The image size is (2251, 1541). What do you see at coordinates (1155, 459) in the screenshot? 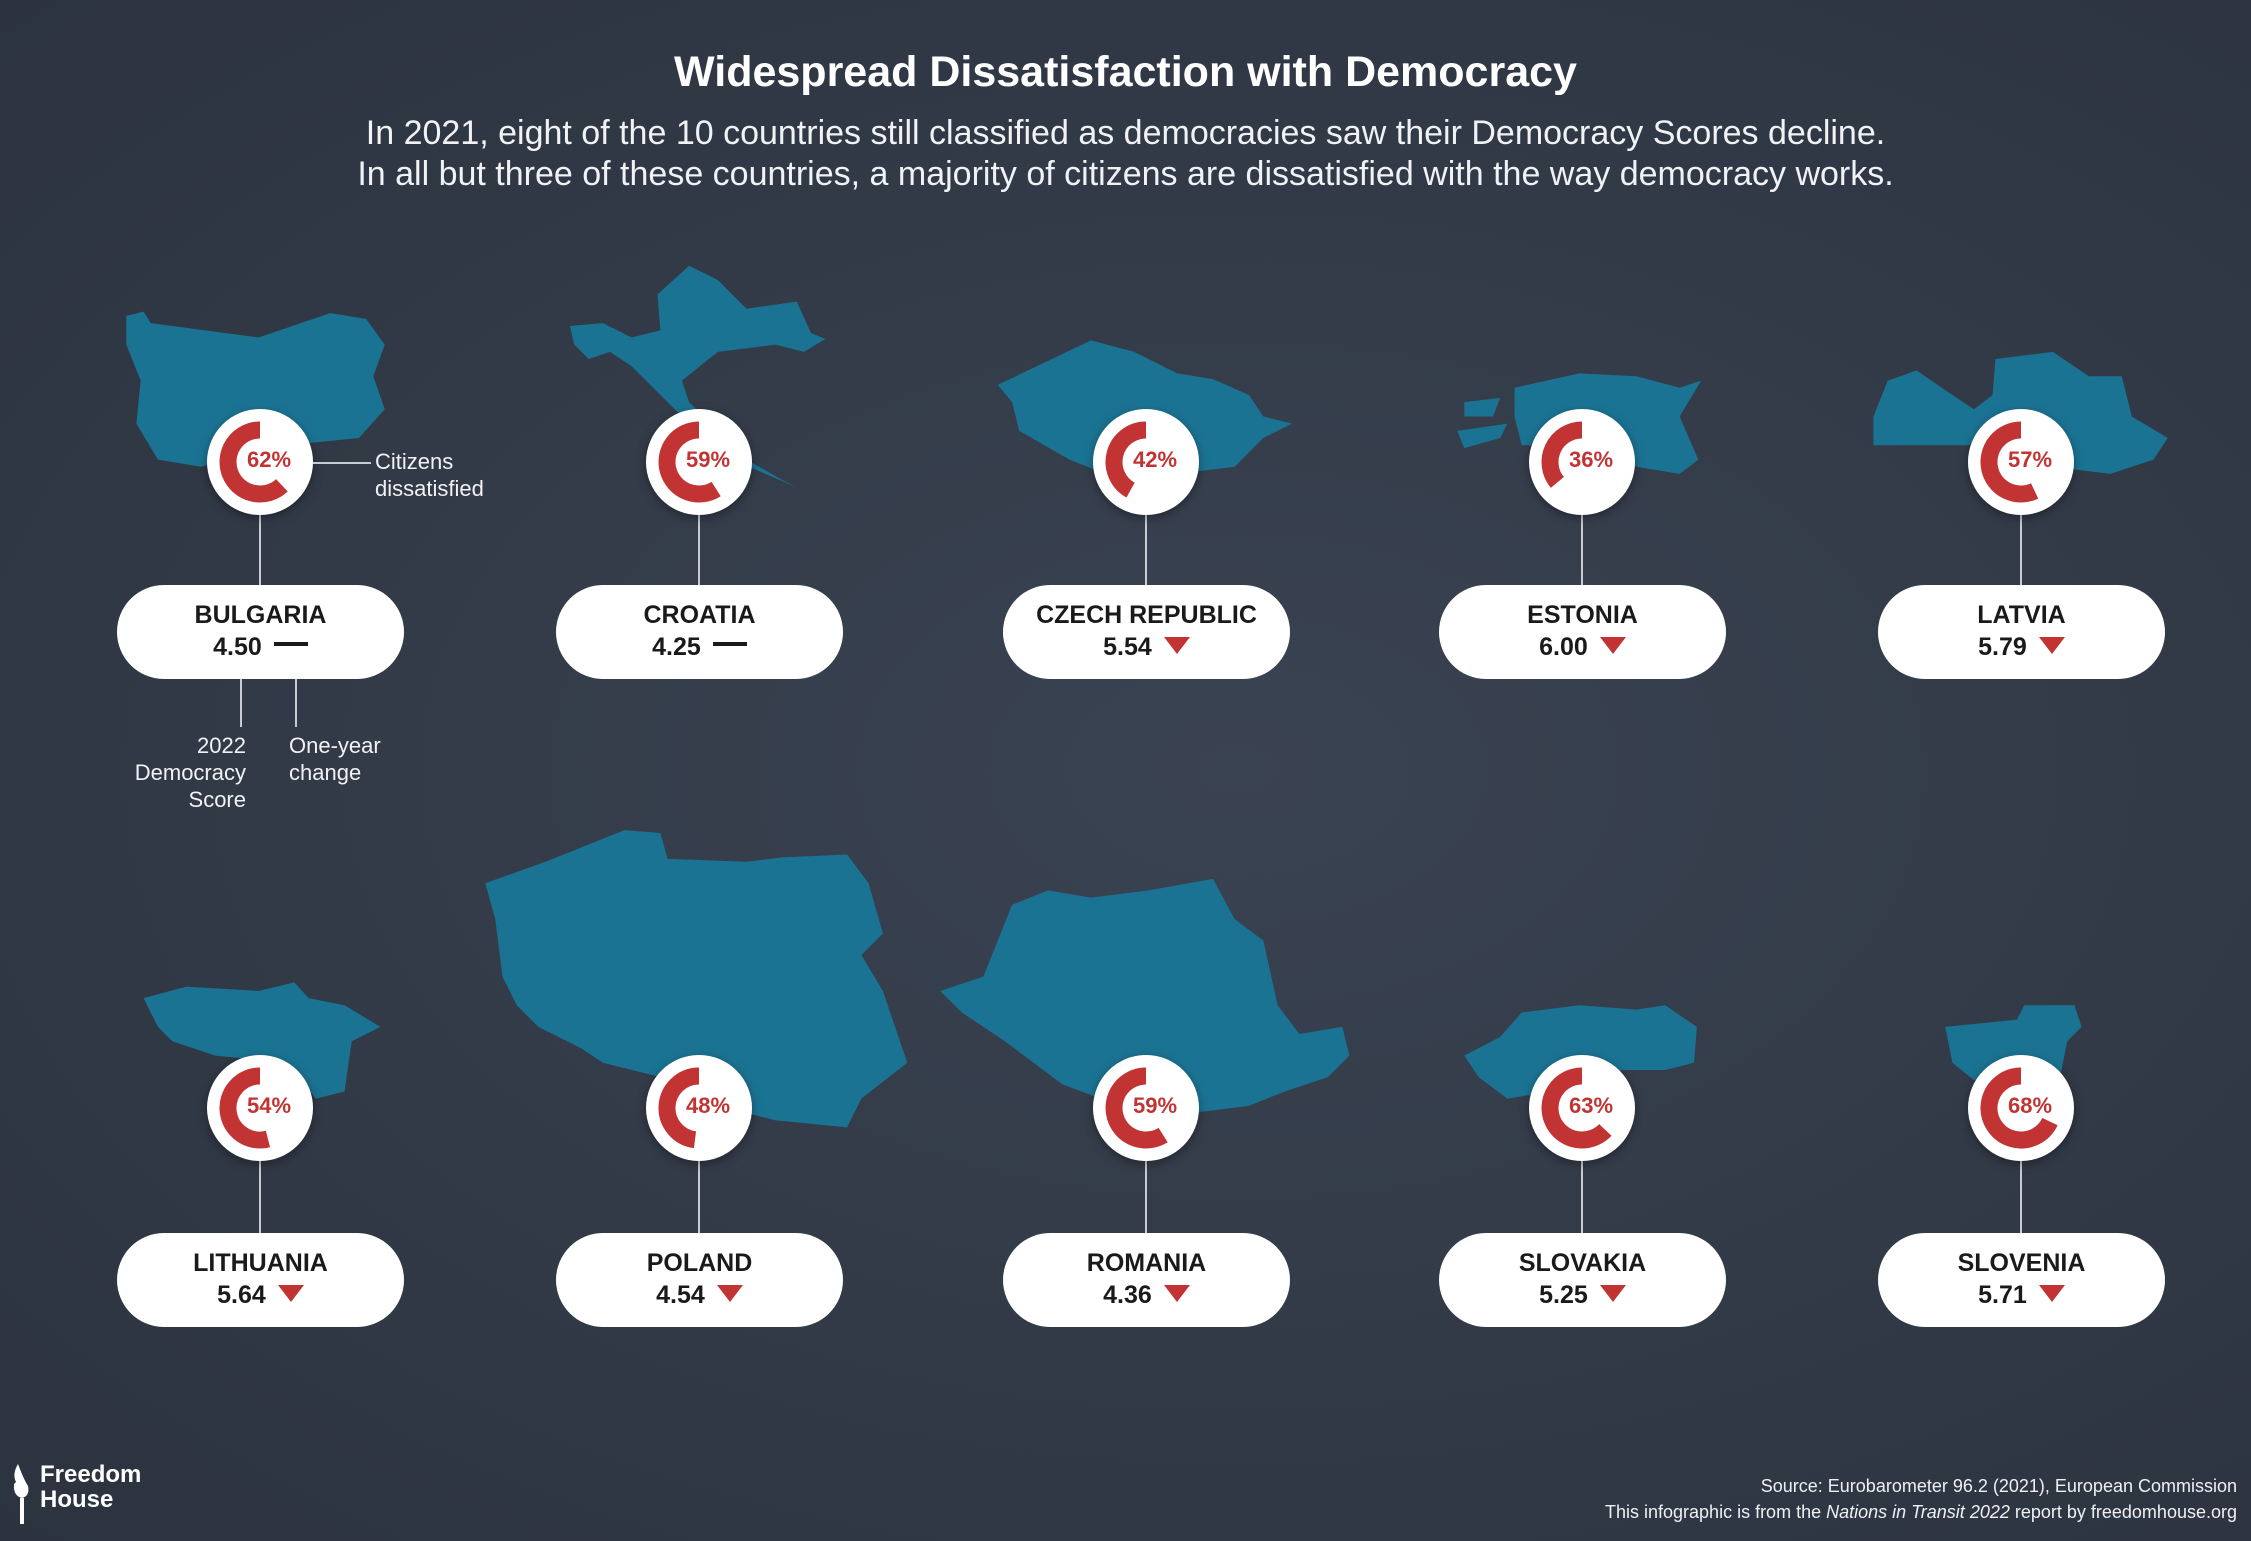
I see `dissatisfied-percent: 42%` at bounding box center [1155, 459].